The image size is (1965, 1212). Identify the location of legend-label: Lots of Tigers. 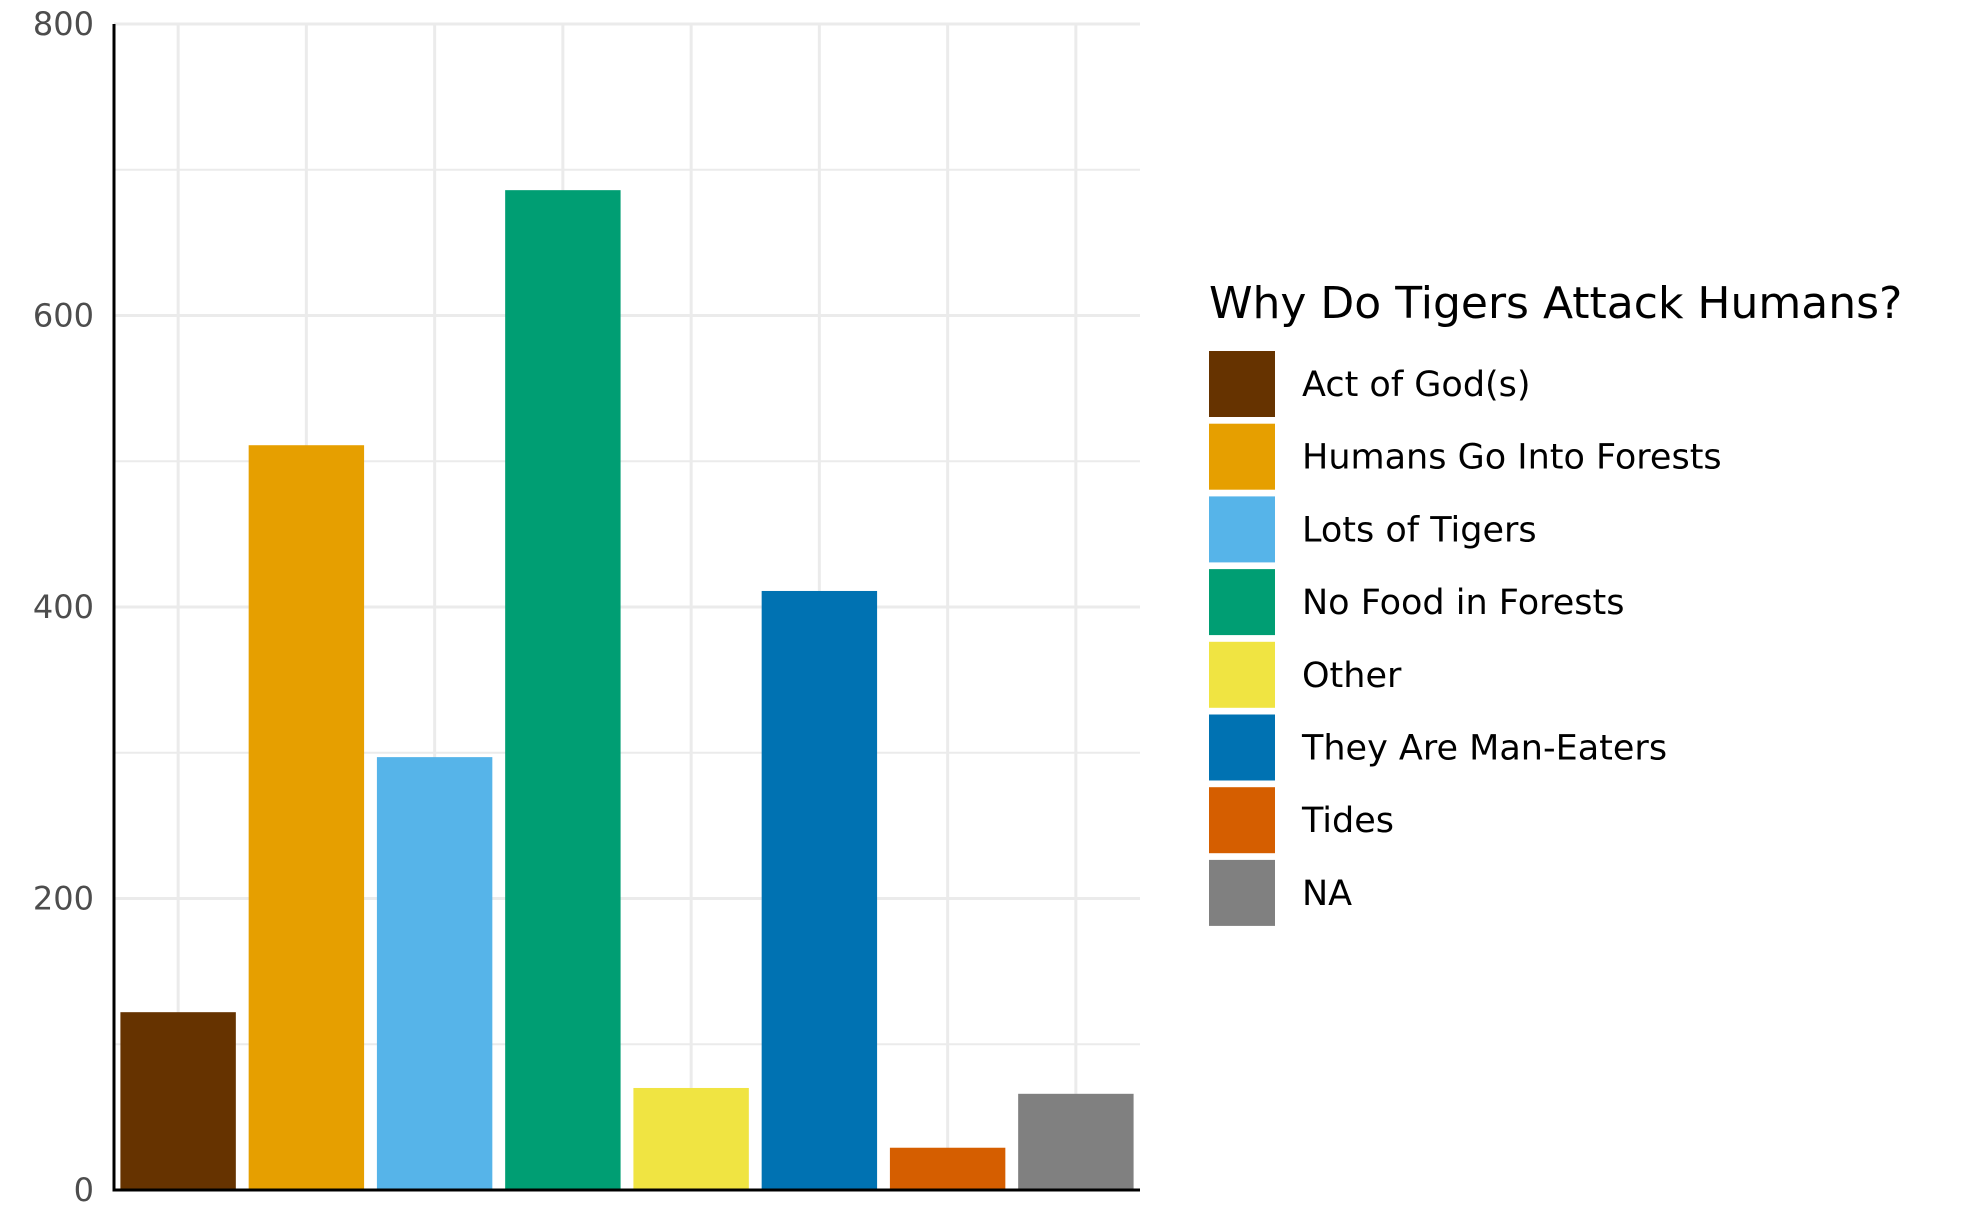
(1419, 530).